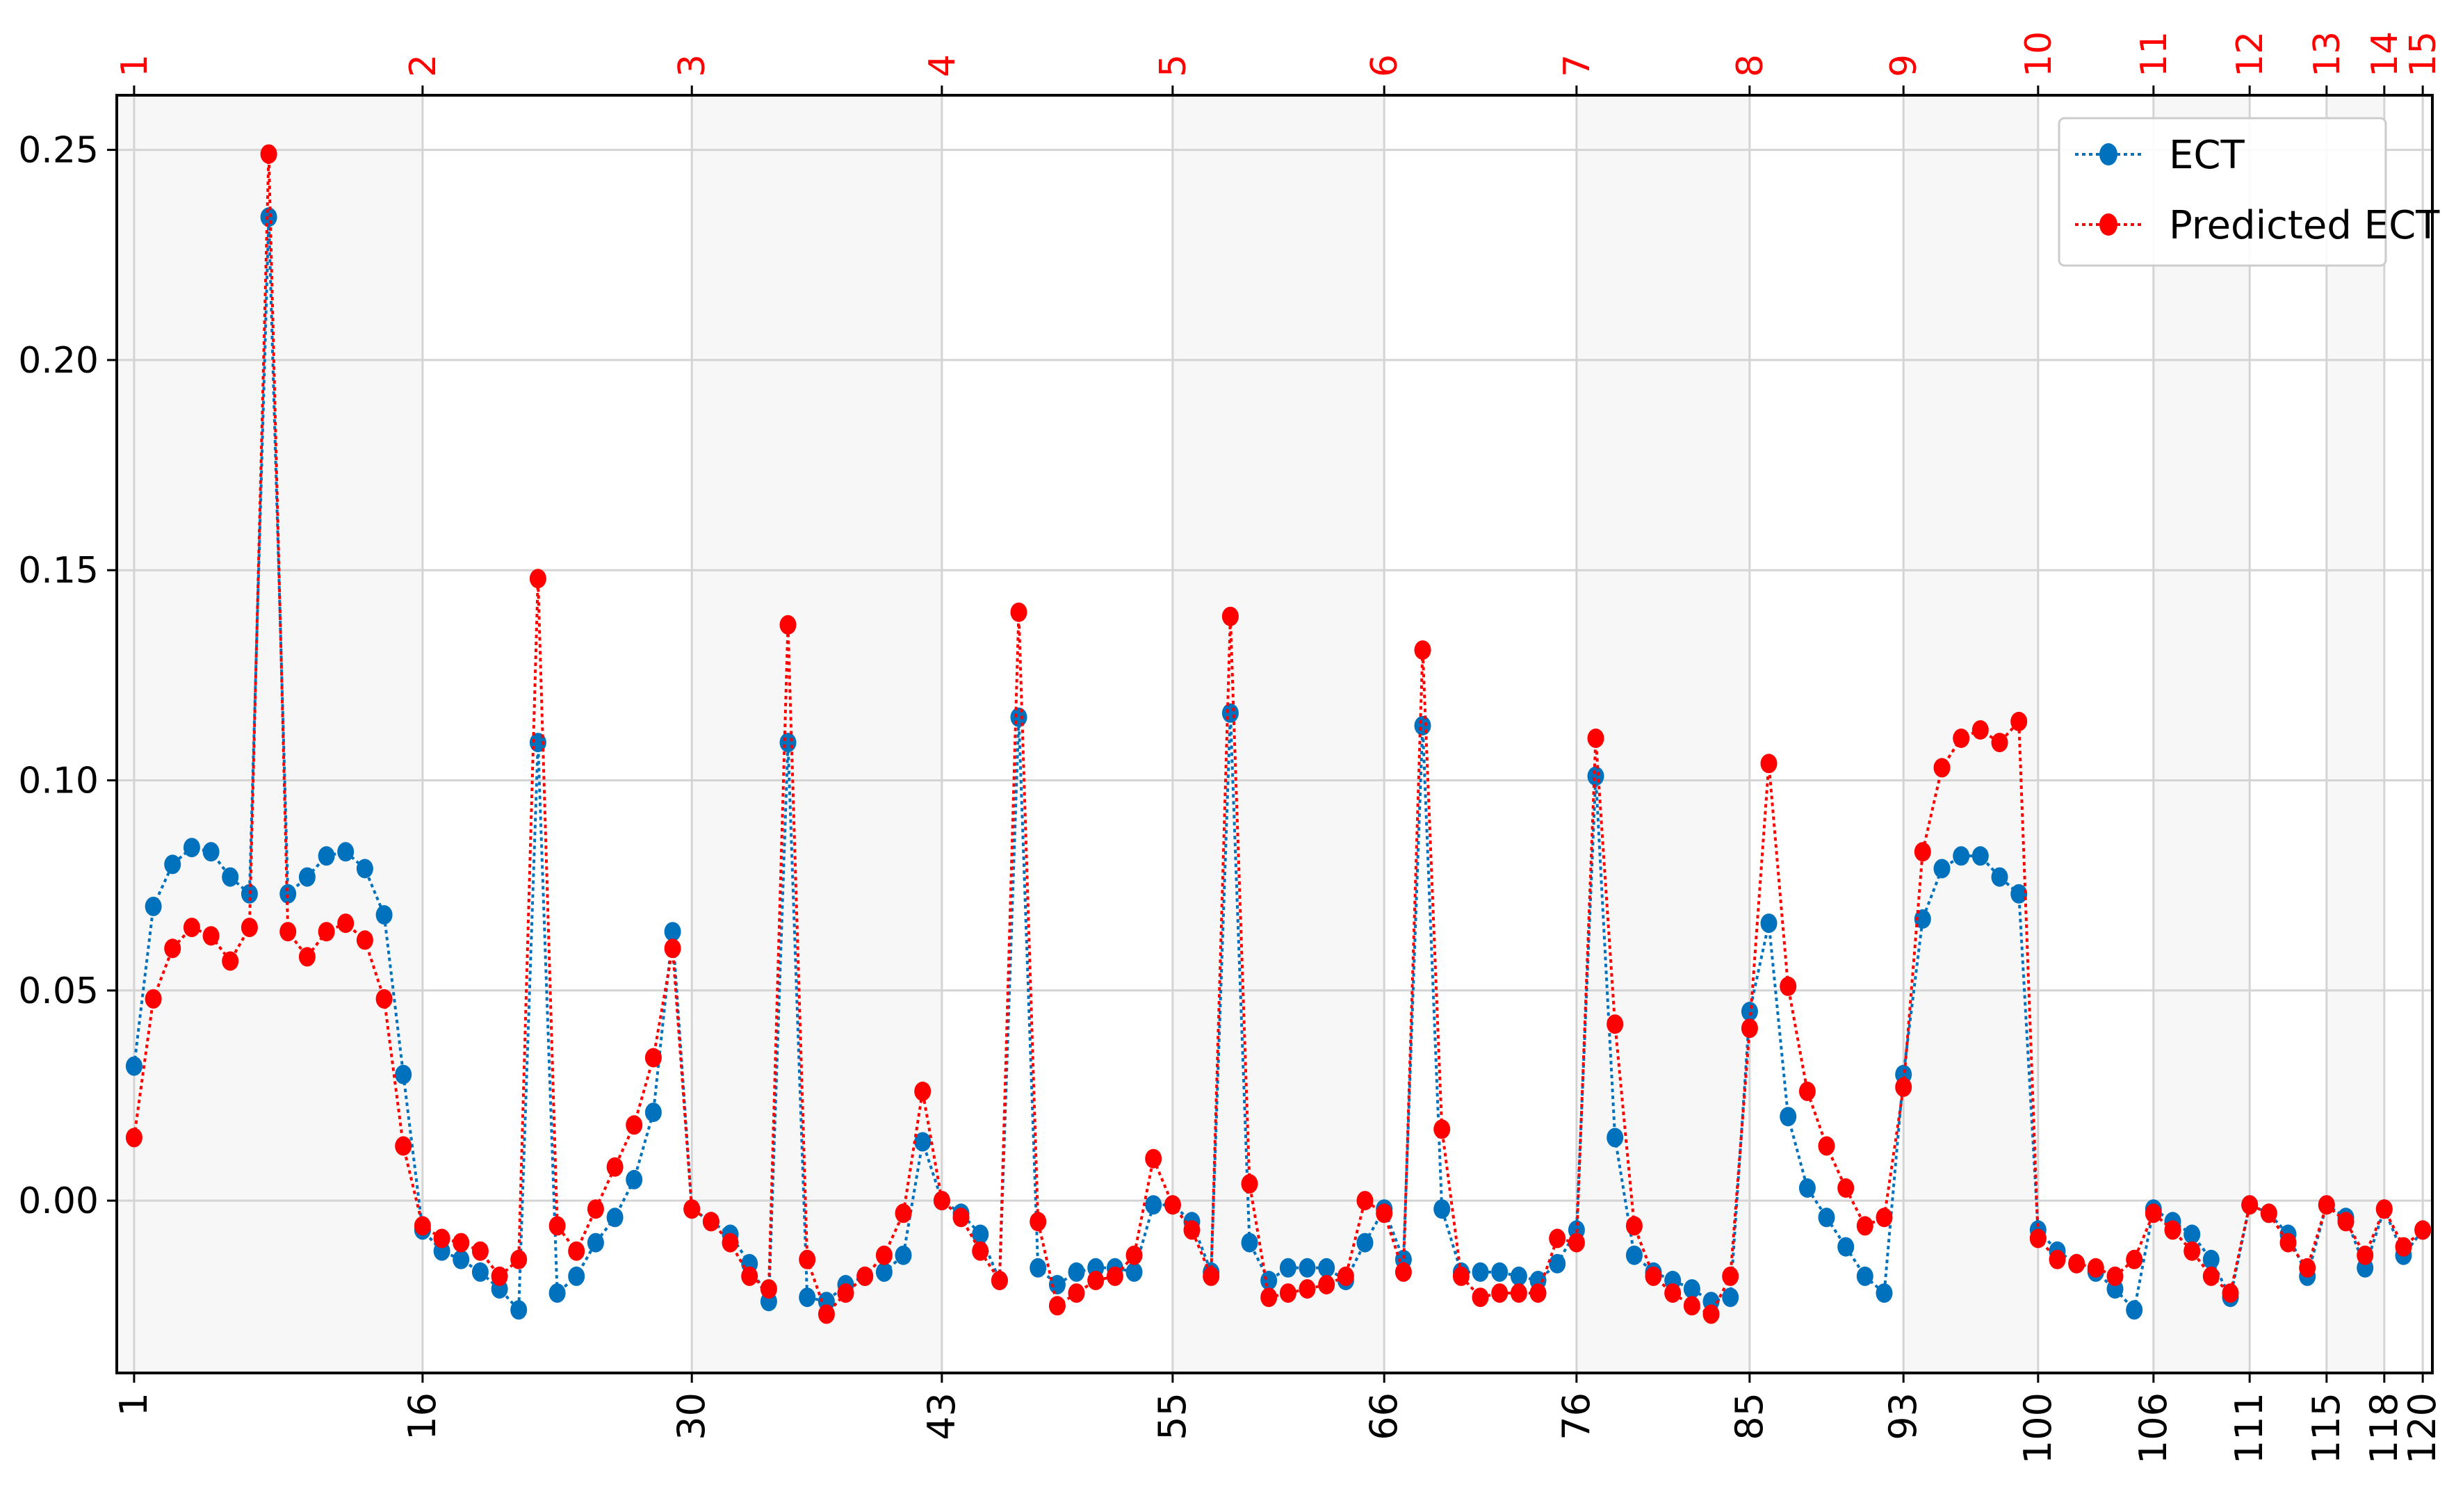 The height and width of the screenshot is (1512, 2456). I want to click on x-tick-label-bottom-12: 115, so click(2326, 1428).